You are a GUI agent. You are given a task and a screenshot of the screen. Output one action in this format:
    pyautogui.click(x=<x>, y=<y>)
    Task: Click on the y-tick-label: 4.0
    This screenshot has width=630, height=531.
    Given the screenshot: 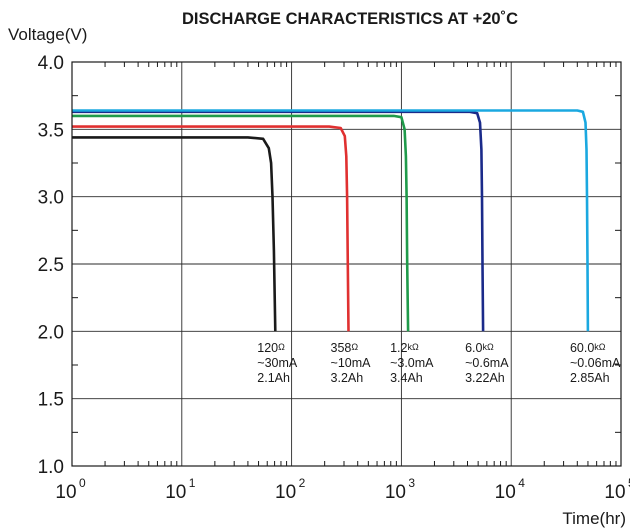 What is the action you would take?
    pyautogui.click(x=51, y=63)
    